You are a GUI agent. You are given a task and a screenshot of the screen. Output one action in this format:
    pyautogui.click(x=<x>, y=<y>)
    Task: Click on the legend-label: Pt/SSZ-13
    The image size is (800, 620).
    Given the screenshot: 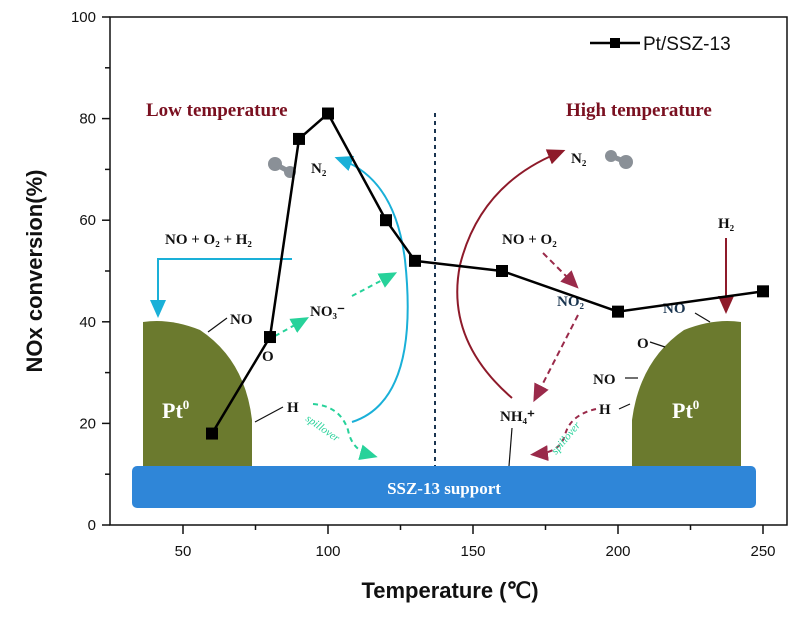 What is the action you would take?
    pyautogui.click(x=687, y=44)
    